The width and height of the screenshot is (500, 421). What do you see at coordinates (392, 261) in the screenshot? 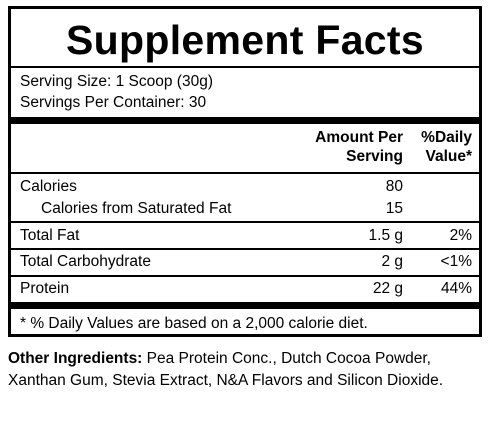
I see `row-amount-total-carbohydrate: 2 g` at bounding box center [392, 261].